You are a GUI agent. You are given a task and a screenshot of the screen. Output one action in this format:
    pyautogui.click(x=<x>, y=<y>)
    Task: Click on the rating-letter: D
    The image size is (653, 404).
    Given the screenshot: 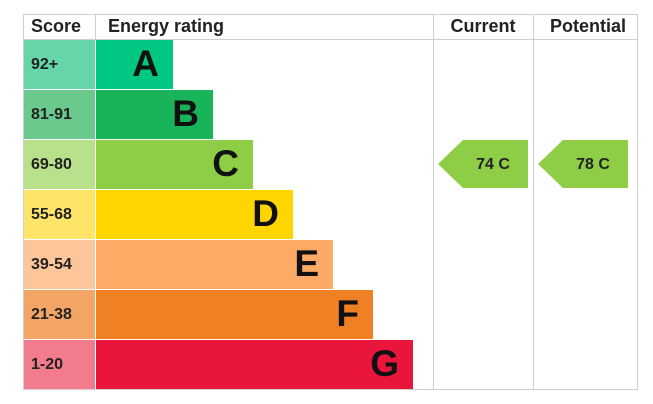 What is the action you would take?
    pyautogui.click(x=265, y=213)
    